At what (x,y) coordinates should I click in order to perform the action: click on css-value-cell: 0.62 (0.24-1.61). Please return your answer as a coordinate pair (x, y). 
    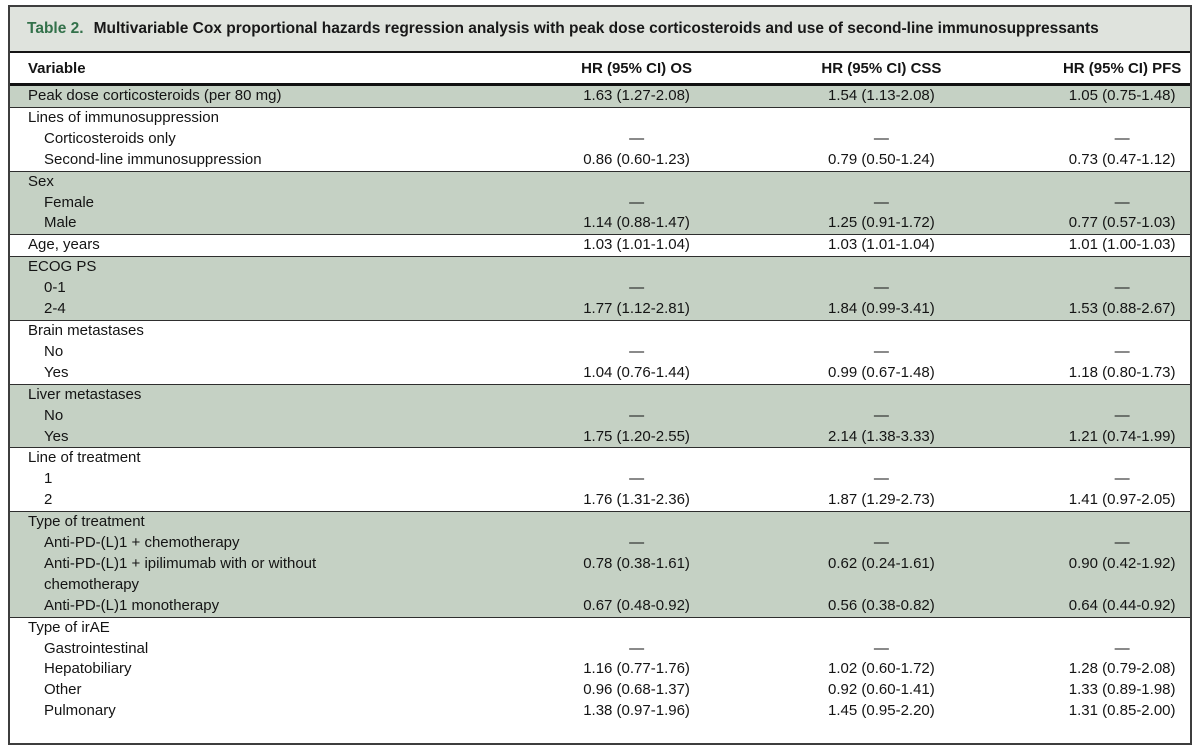
    Looking at the image, I should click on (881, 563).